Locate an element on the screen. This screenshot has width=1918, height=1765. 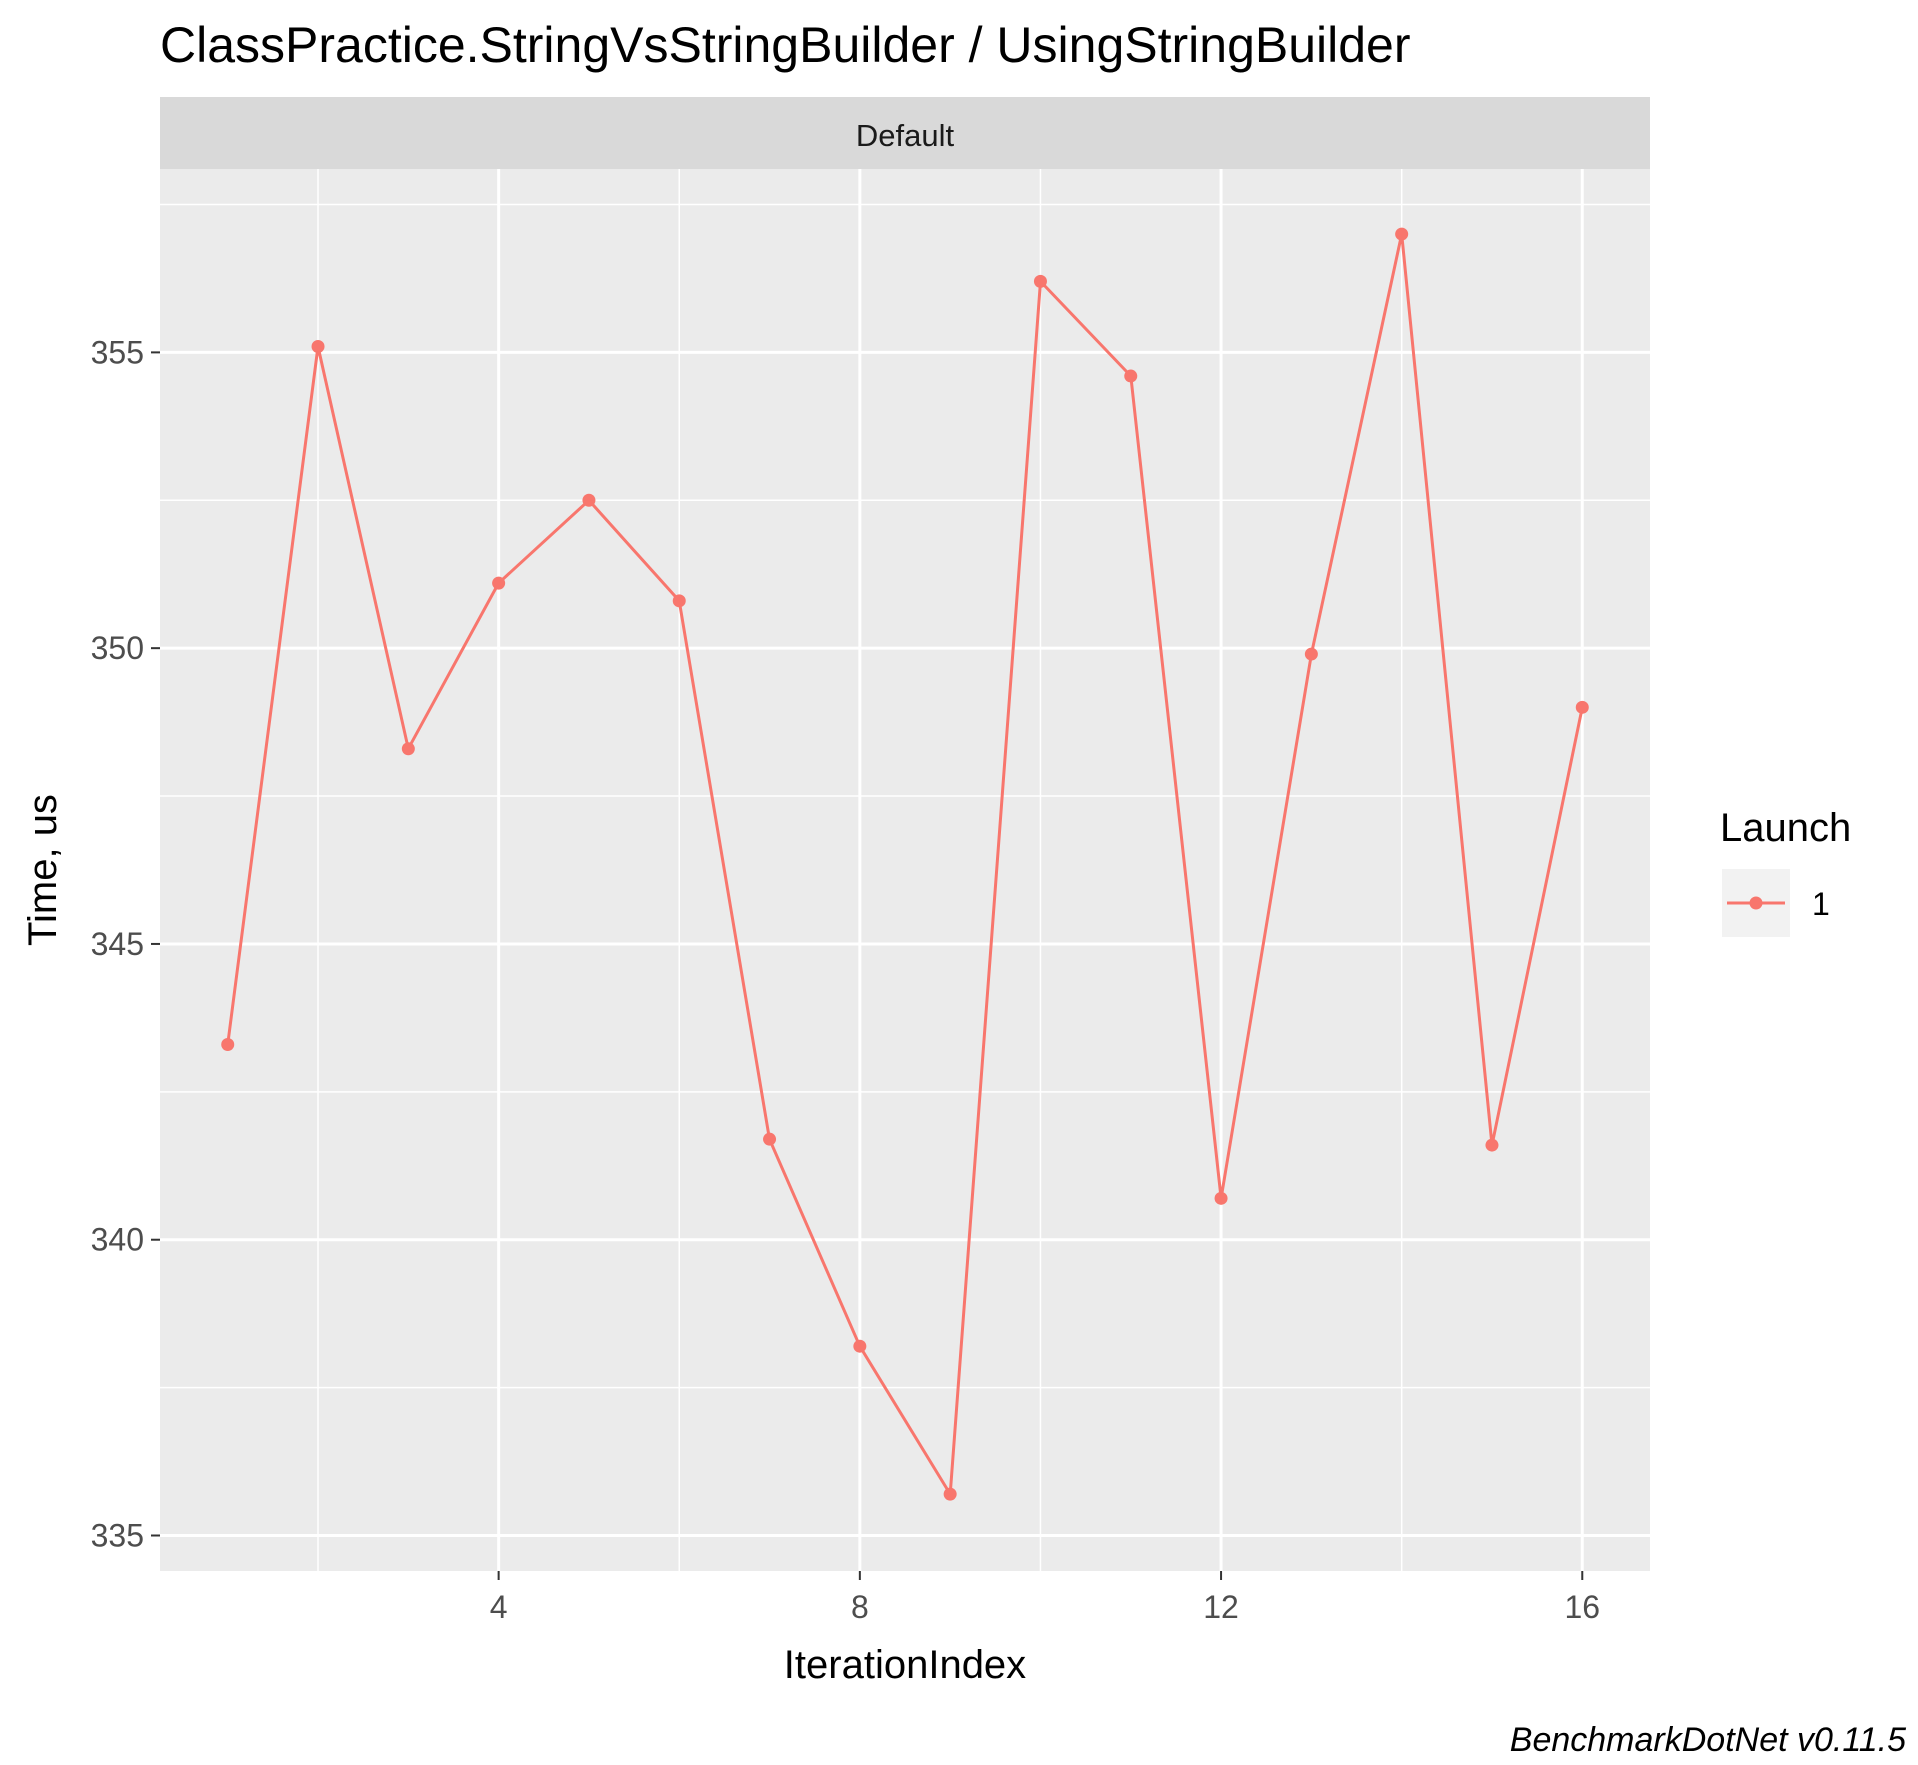
y-axis: 335 340 345 350 355 is located at coordinates (125, 944).